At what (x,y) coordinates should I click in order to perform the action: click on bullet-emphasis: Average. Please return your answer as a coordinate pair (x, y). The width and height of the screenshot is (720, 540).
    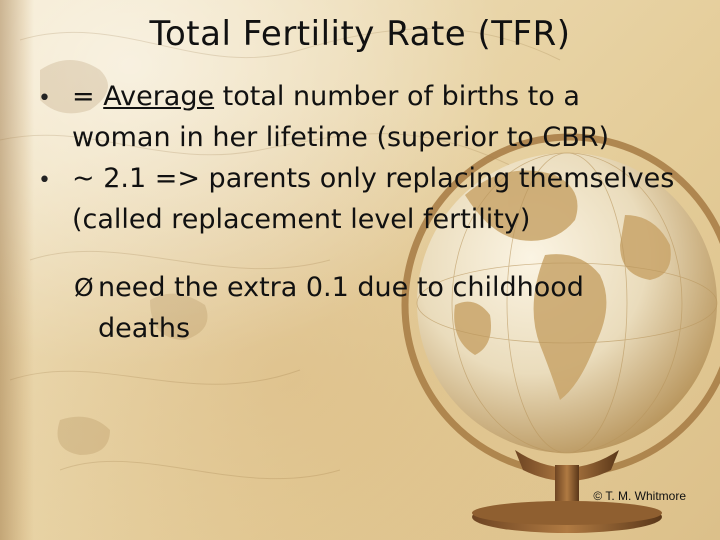
    Looking at the image, I should click on (159, 96).